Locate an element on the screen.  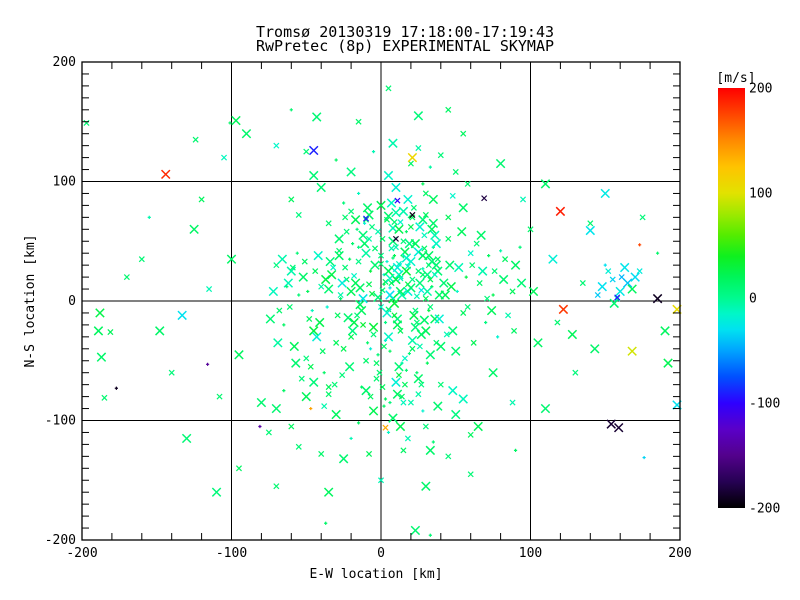
colorbar-tick-label: -100 is located at coordinates (764, 404).